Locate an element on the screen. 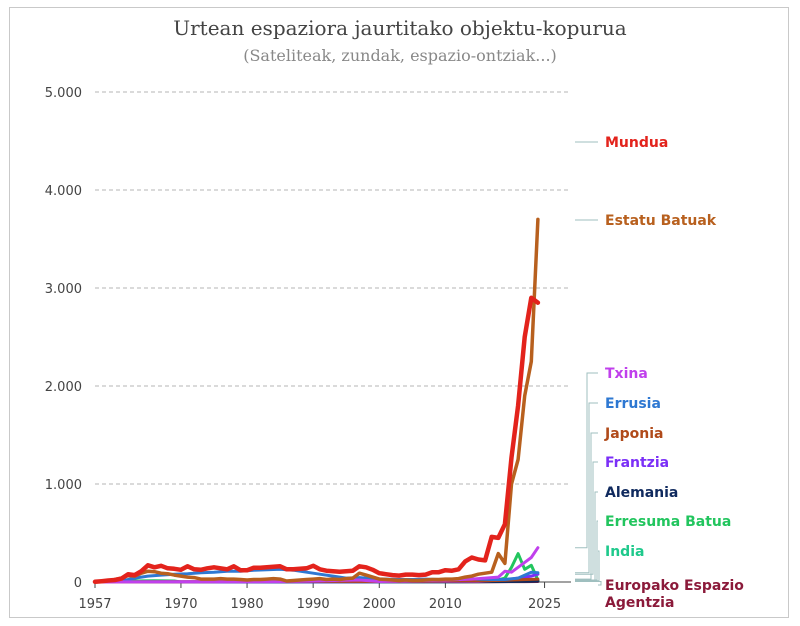 The image size is (800, 626). x-tick-label: 1990 is located at coordinates (313, 604).